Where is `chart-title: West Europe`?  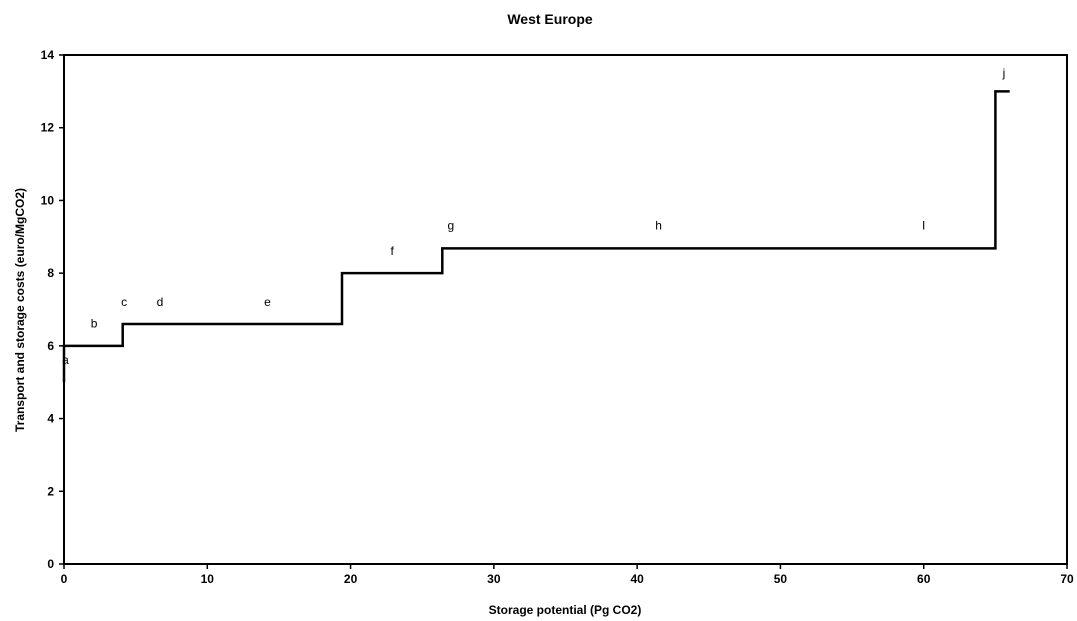 chart-title: West Europe is located at coordinates (550, 19).